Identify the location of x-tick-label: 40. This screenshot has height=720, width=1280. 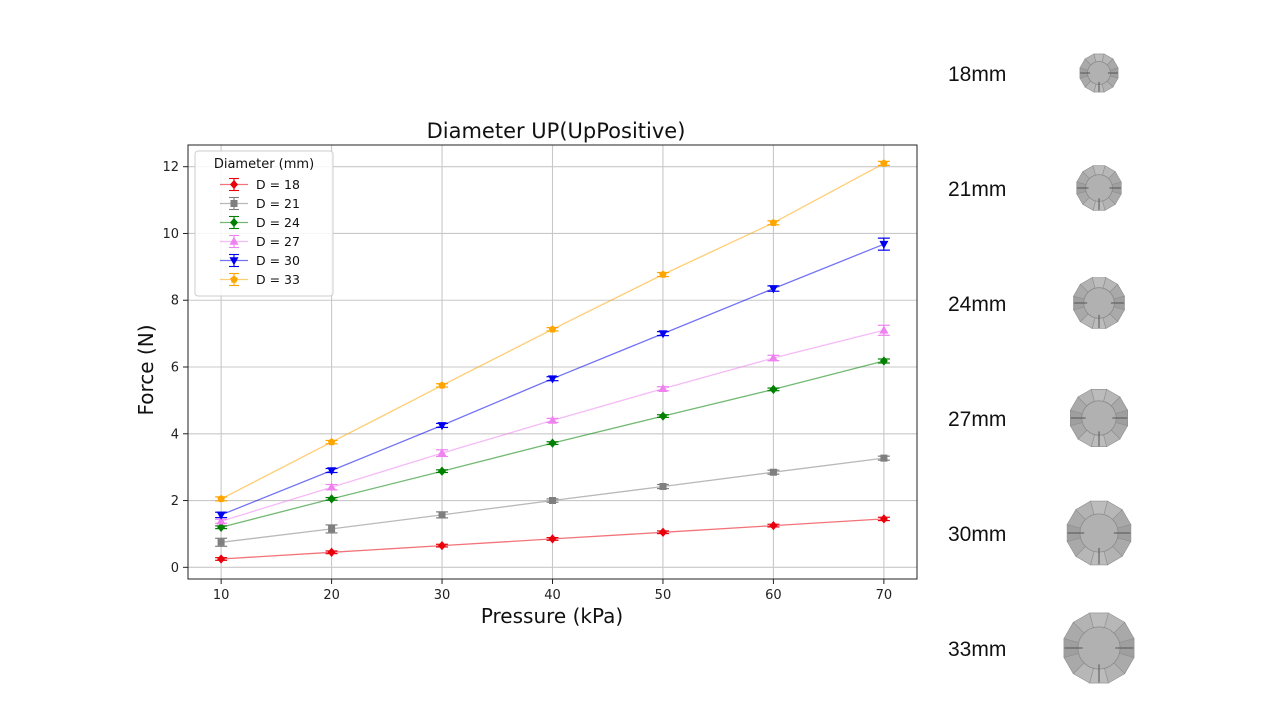
(552, 595).